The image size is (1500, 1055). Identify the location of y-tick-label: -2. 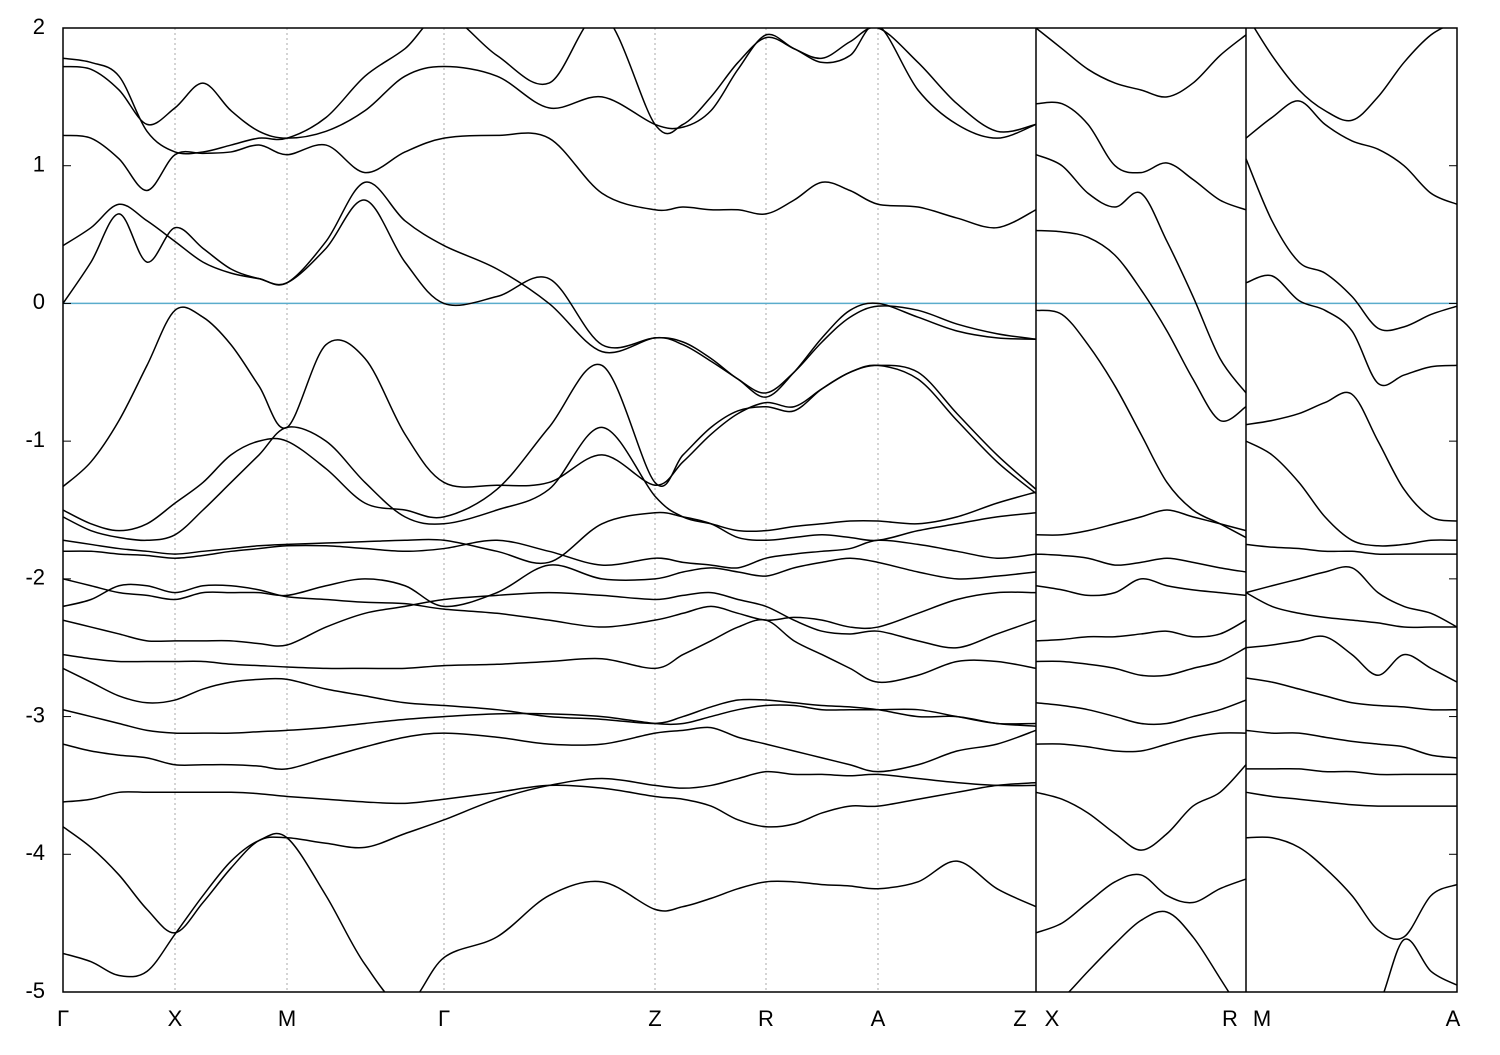
(35, 577).